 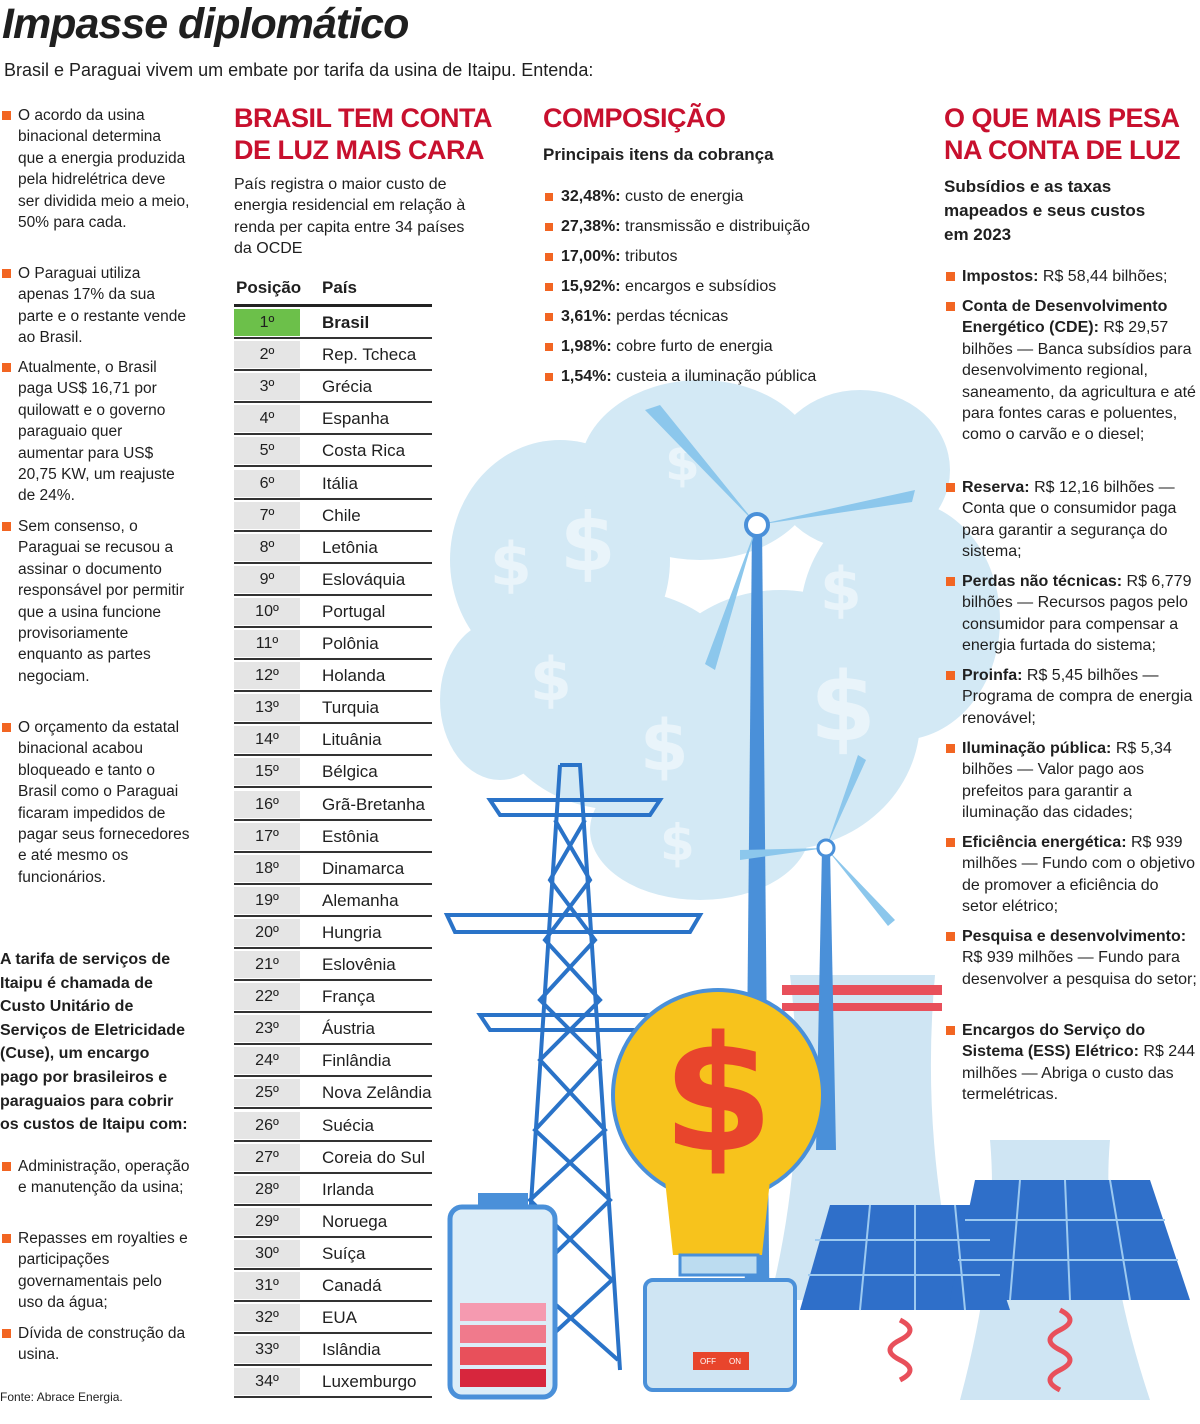 What do you see at coordinates (267, 964) in the screenshot?
I see `position: 21º` at bounding box center [267, 964].